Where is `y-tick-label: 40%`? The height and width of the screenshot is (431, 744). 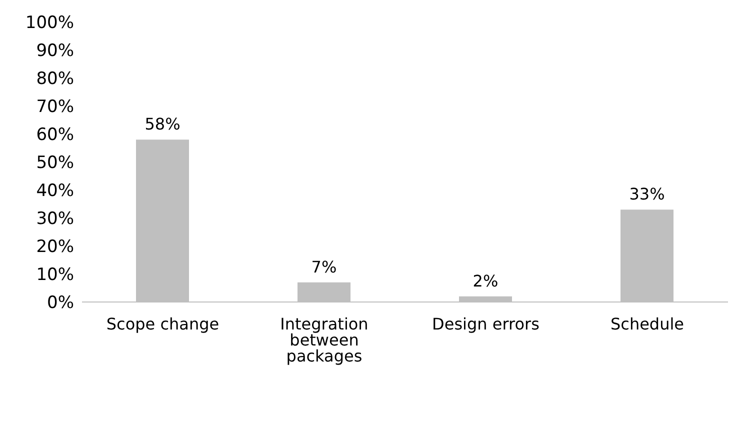
y-tick-label: 40% is located at coordinates (55, 191).